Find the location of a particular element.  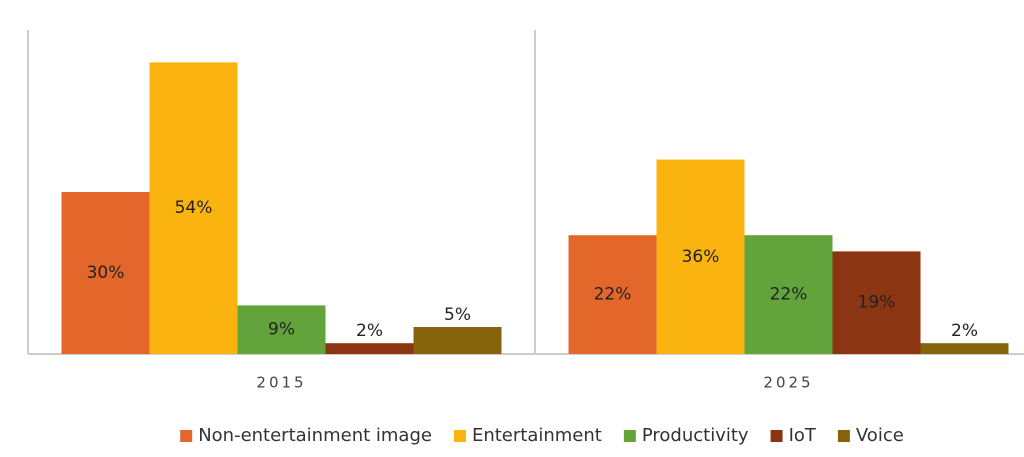

value-label: 5% is located at coordinates (457, 315).